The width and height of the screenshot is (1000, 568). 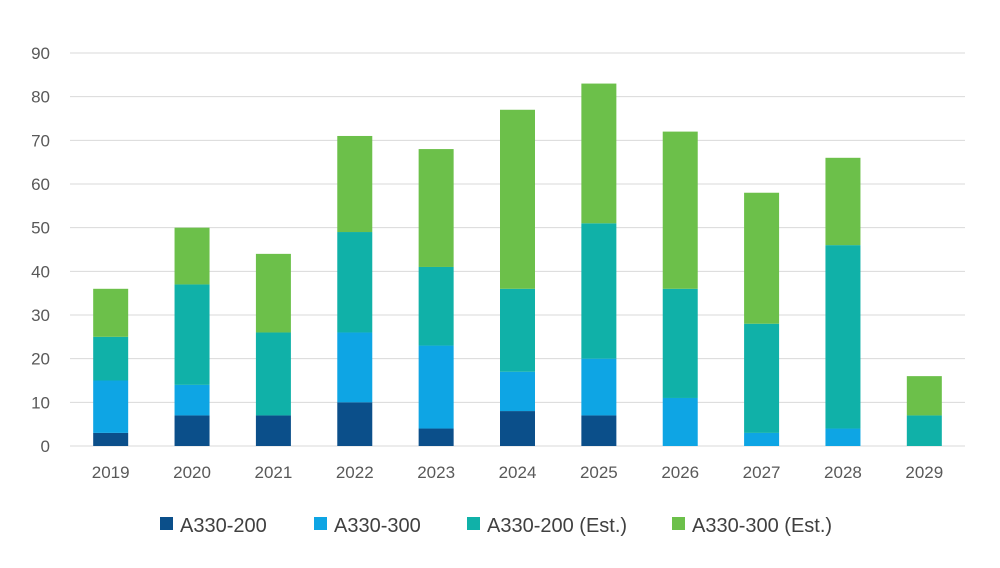 What do you see at coordinates (762, 472) in the screenshot?
I see `x-tick-label: 2027` at bounding box center [762, 472].